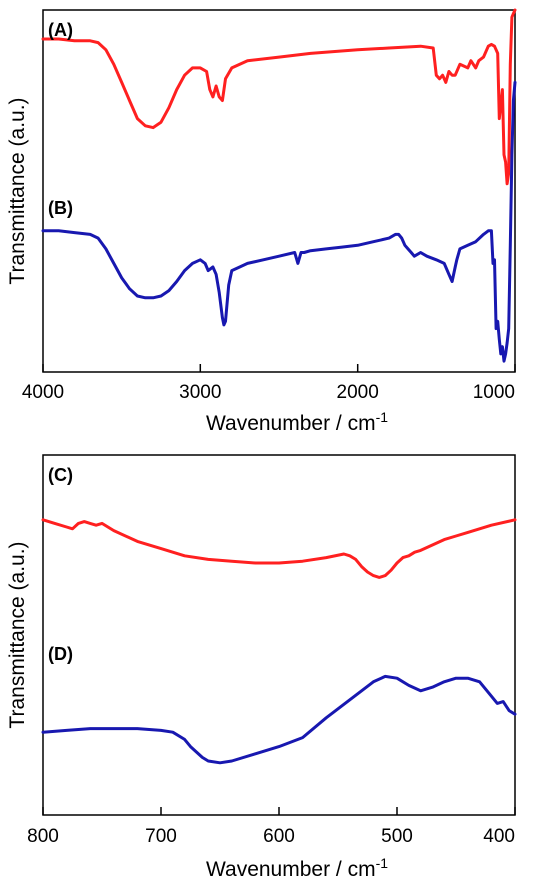 The width and height of the screenshot is (550, 892). Describe the element at coordinates (200, 392) in the screenshot. I see `top-x-tick-label-3000: 3000` at that location.